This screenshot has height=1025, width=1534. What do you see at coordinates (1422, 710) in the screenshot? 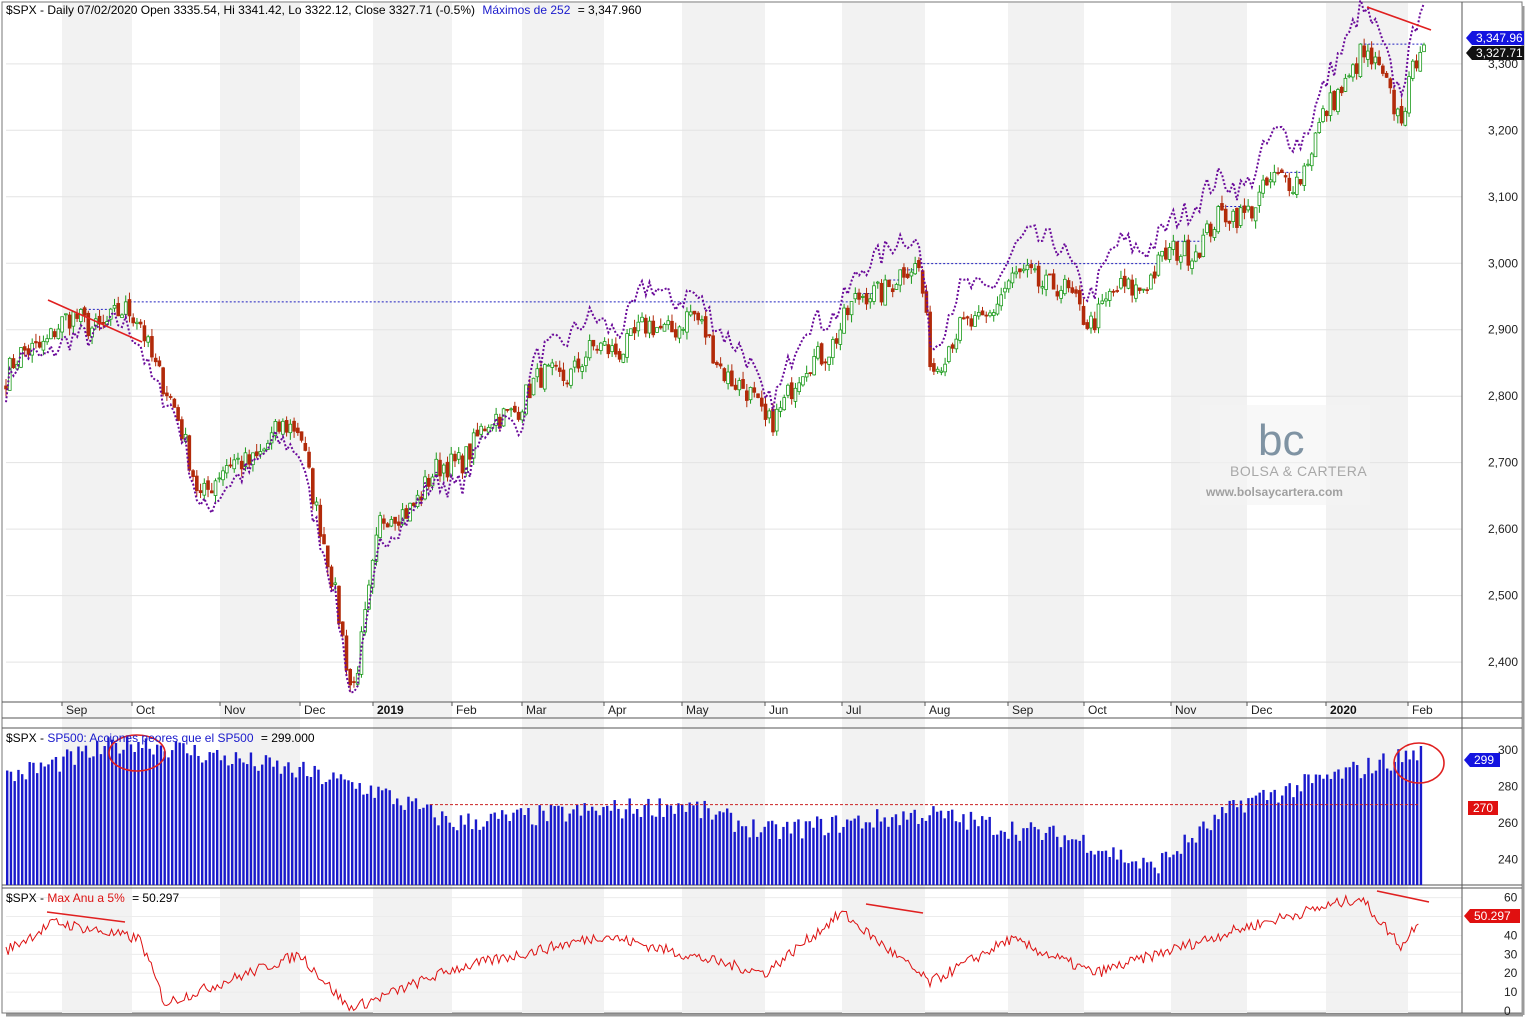
I see `month-label: Feb` at bounding box center [1422, 710].